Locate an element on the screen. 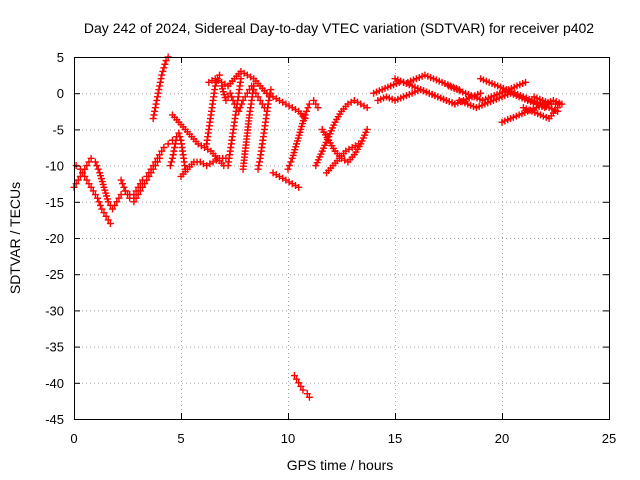 The image size is (640, 480). x-tick-label: 25 is located at coordinates (609, 438).